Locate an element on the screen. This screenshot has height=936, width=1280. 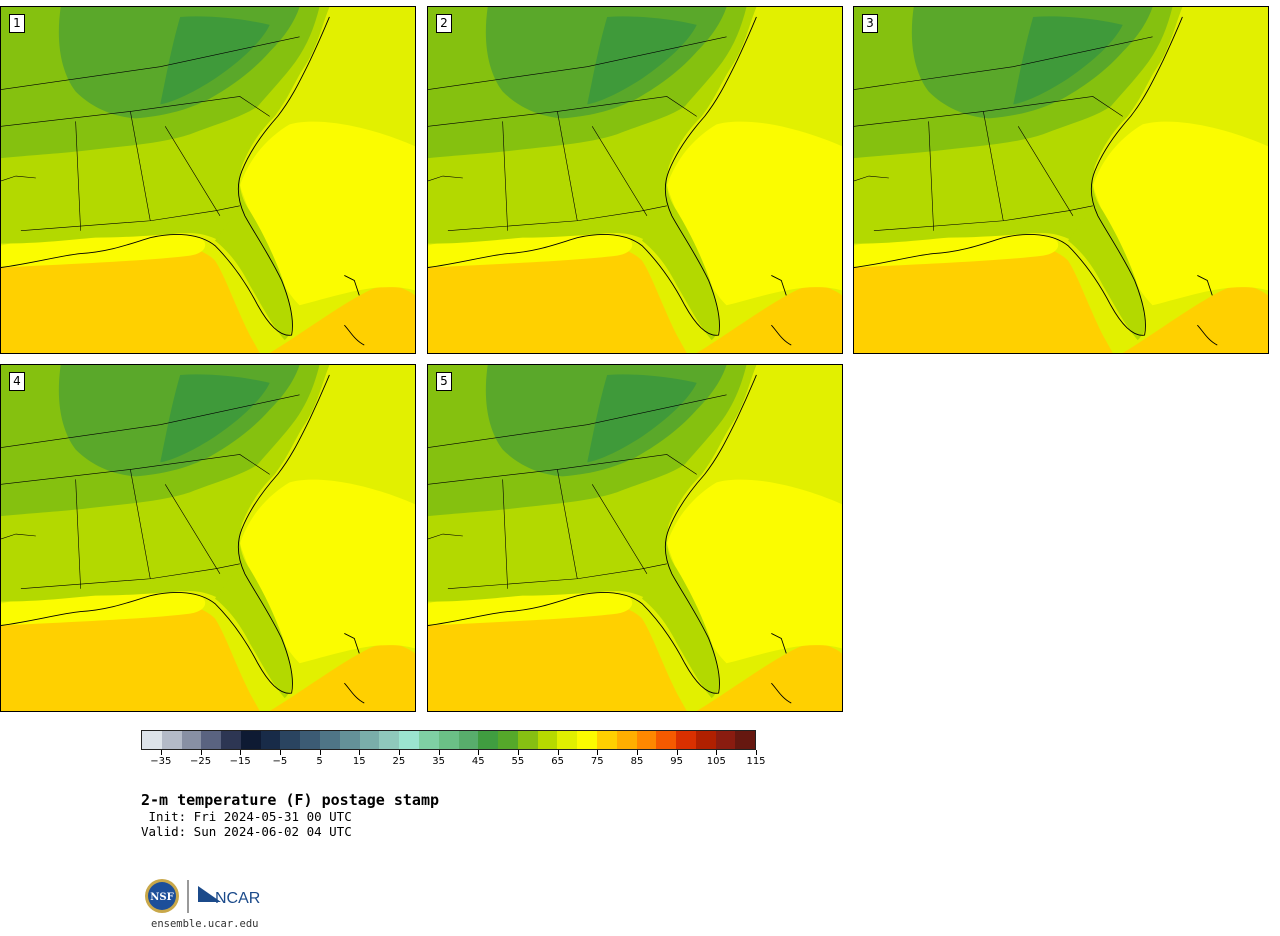
colorbar-tick-label: 75 is located at coordinates (597, 761).